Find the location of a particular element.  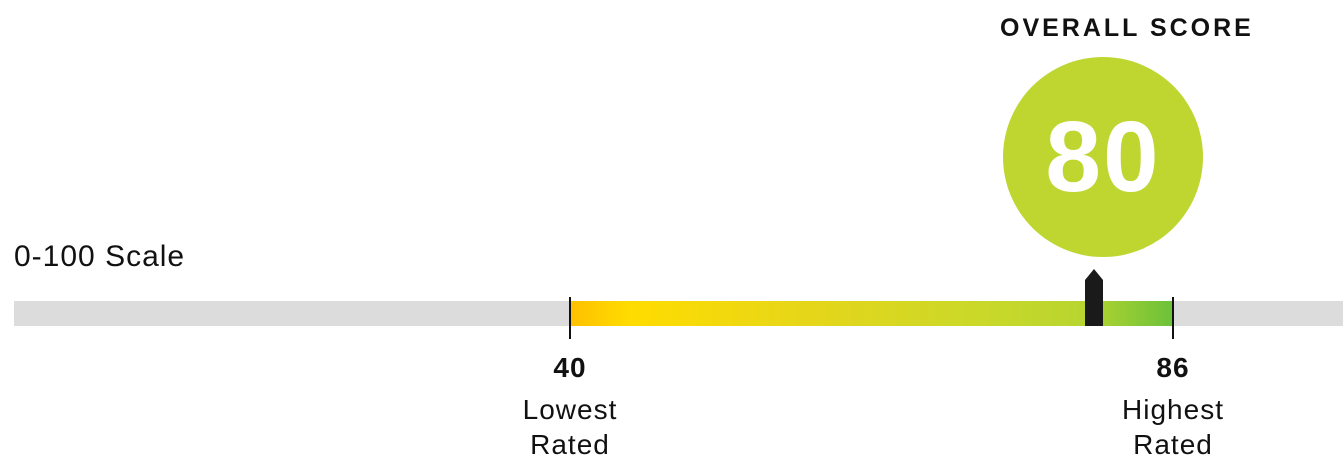

score-value: 80 is located at coordinates (1103, 157).